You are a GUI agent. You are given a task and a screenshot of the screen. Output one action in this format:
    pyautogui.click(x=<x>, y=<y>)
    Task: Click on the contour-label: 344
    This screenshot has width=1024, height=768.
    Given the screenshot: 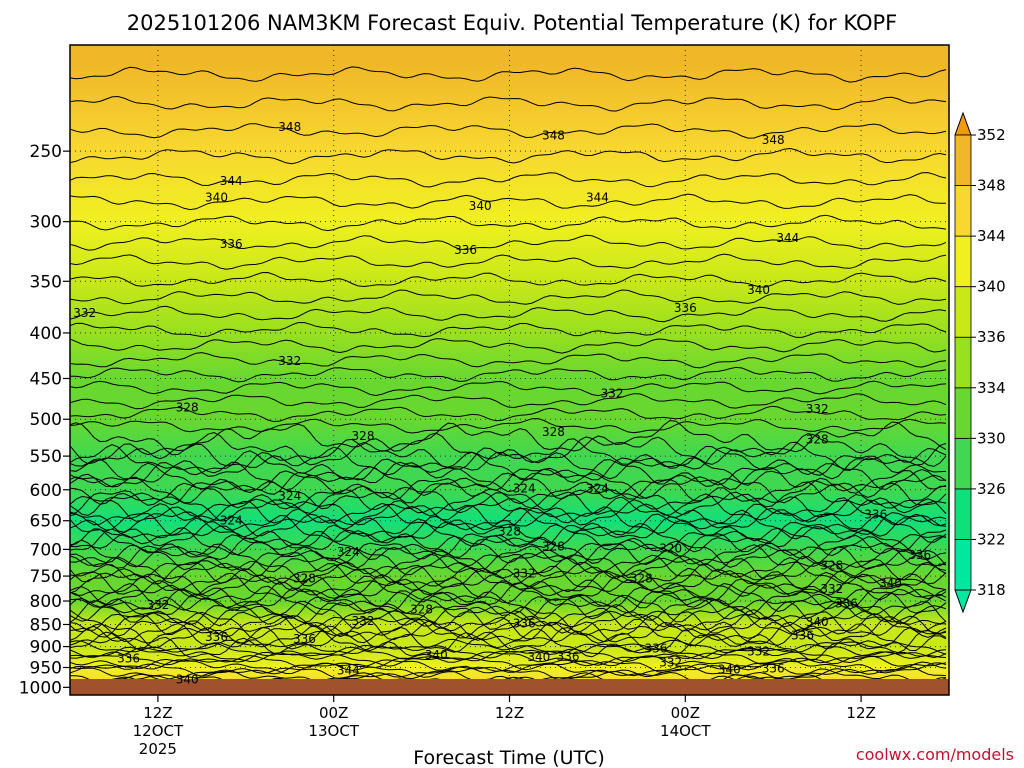 What is the action you would take?
    pyautogui.click(x=597, y=198)
    